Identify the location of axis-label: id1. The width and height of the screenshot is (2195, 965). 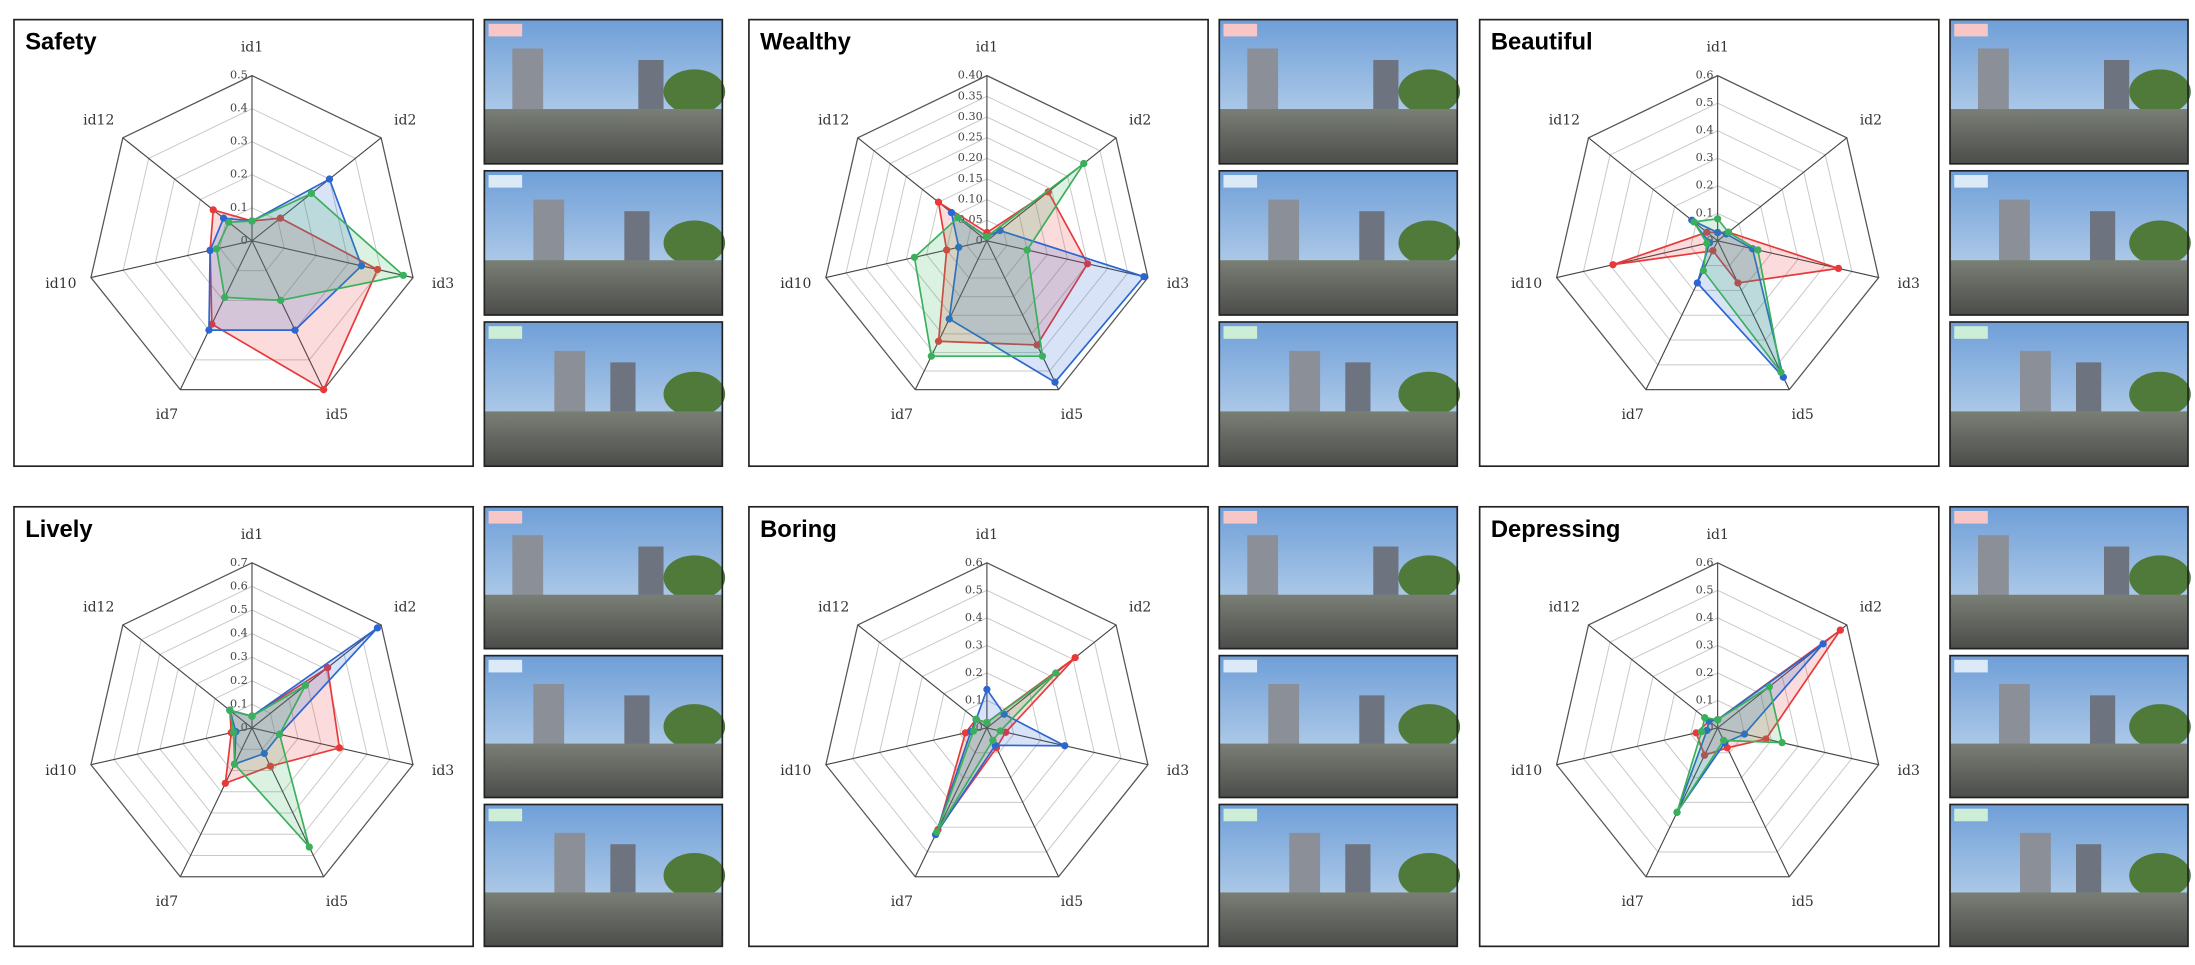
(987, 48).